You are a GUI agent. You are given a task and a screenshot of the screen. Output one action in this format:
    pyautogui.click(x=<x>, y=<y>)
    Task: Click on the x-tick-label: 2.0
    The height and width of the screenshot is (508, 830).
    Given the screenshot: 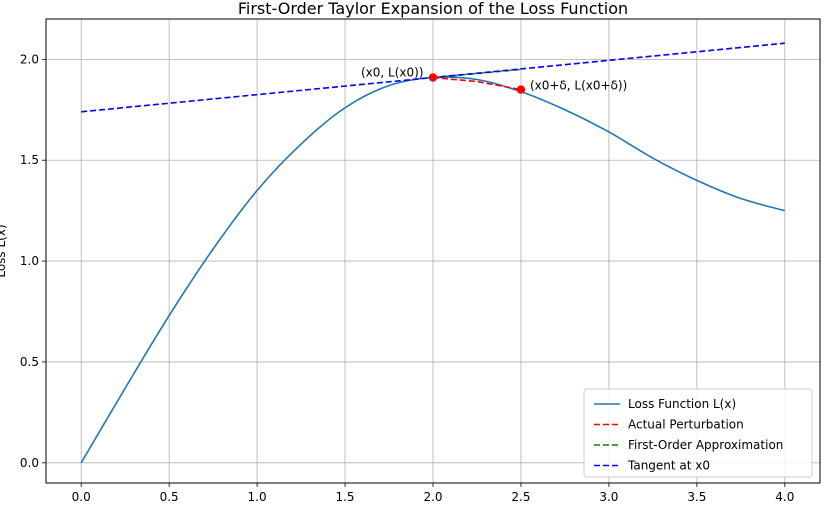 What is the action you would take?
    pyautogui.click(x=432, y=497)
    